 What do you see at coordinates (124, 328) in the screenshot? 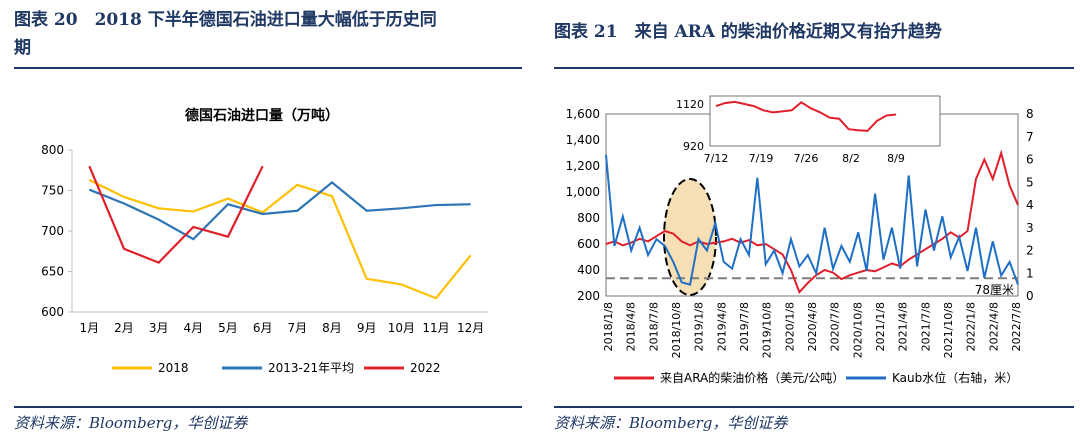
I see `x-tick-label: 2月` at bounding box center [124, 328].